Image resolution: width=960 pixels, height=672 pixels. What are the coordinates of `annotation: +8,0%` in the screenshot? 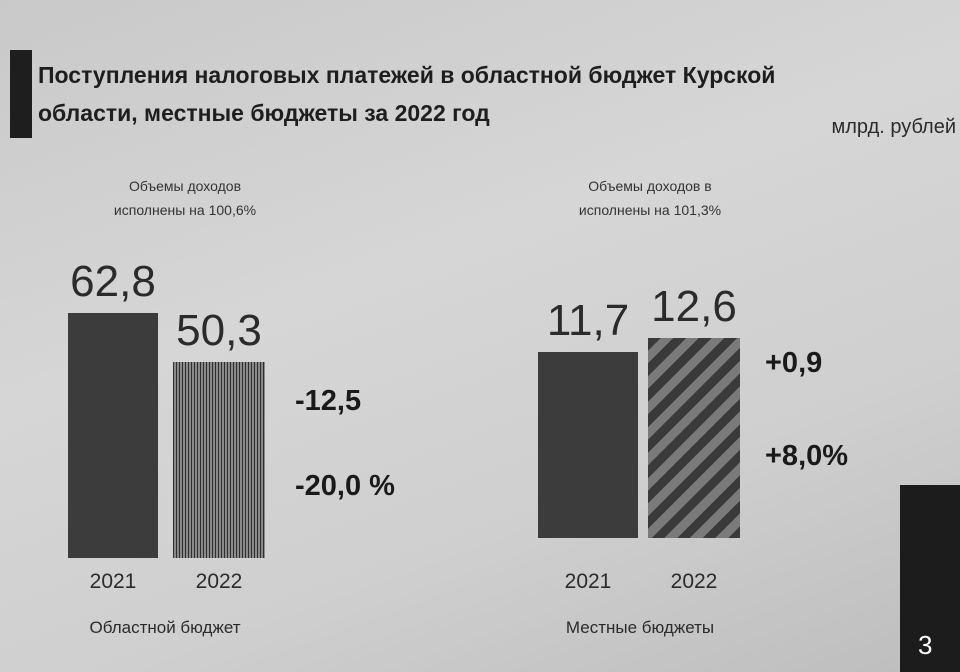 It's located at (807, 456).